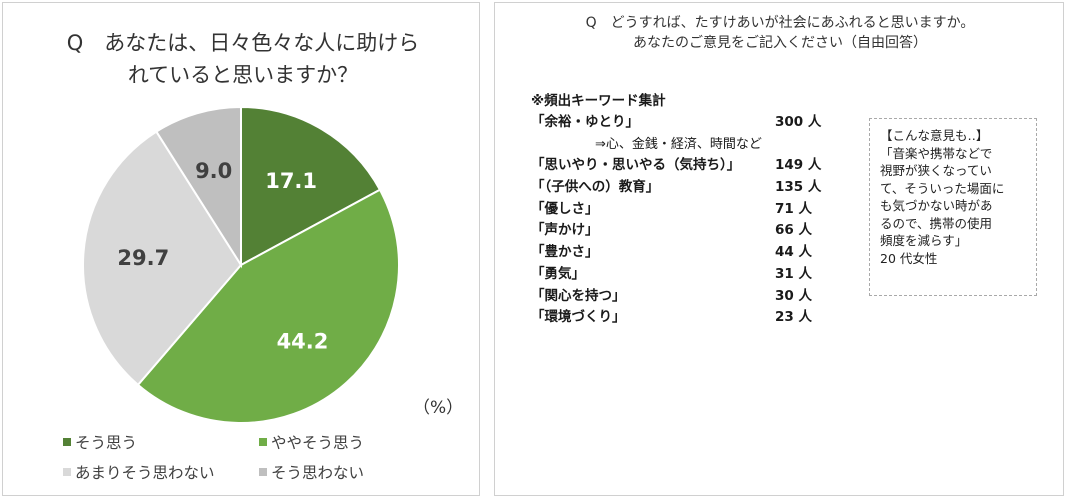 This screenshot has height=500, width=1066. I want to click on keyword-note-row: ⇒心、金銭・経済、時間など, so click(691, 145).